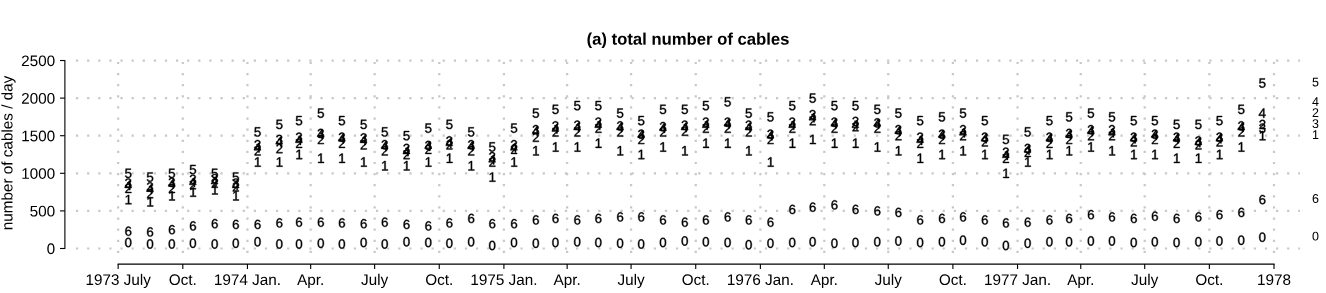 The height and width of the screenshot is (293, 1326). Describe the element at coordinates (1315, 112) in the screenshot. I see `text: 2` at that location.